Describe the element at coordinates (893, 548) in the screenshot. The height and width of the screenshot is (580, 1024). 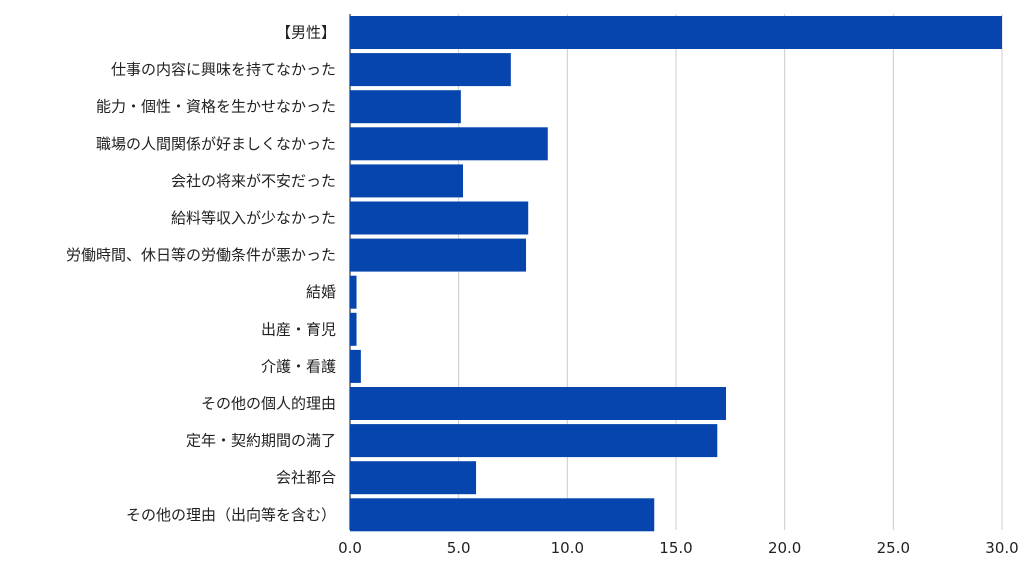
I see `x-tick-label: 25.0` at that location.